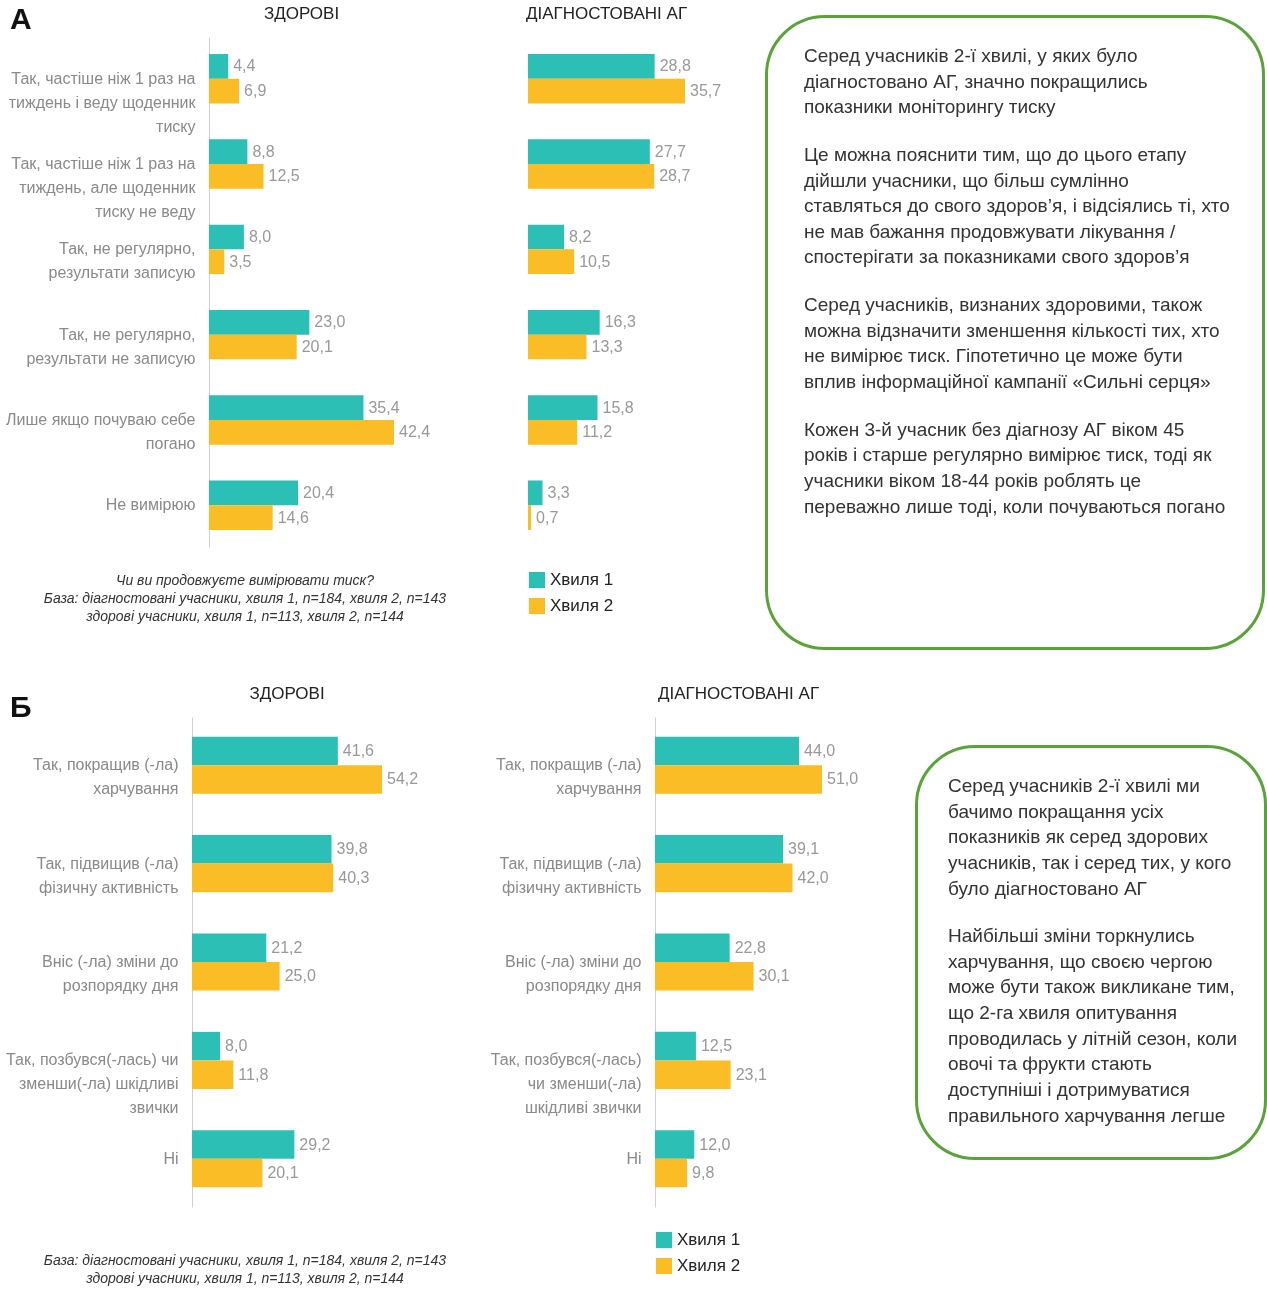 The image size is (1267, 1305). I want to click on data-label: 27,7, so click(670, 151).